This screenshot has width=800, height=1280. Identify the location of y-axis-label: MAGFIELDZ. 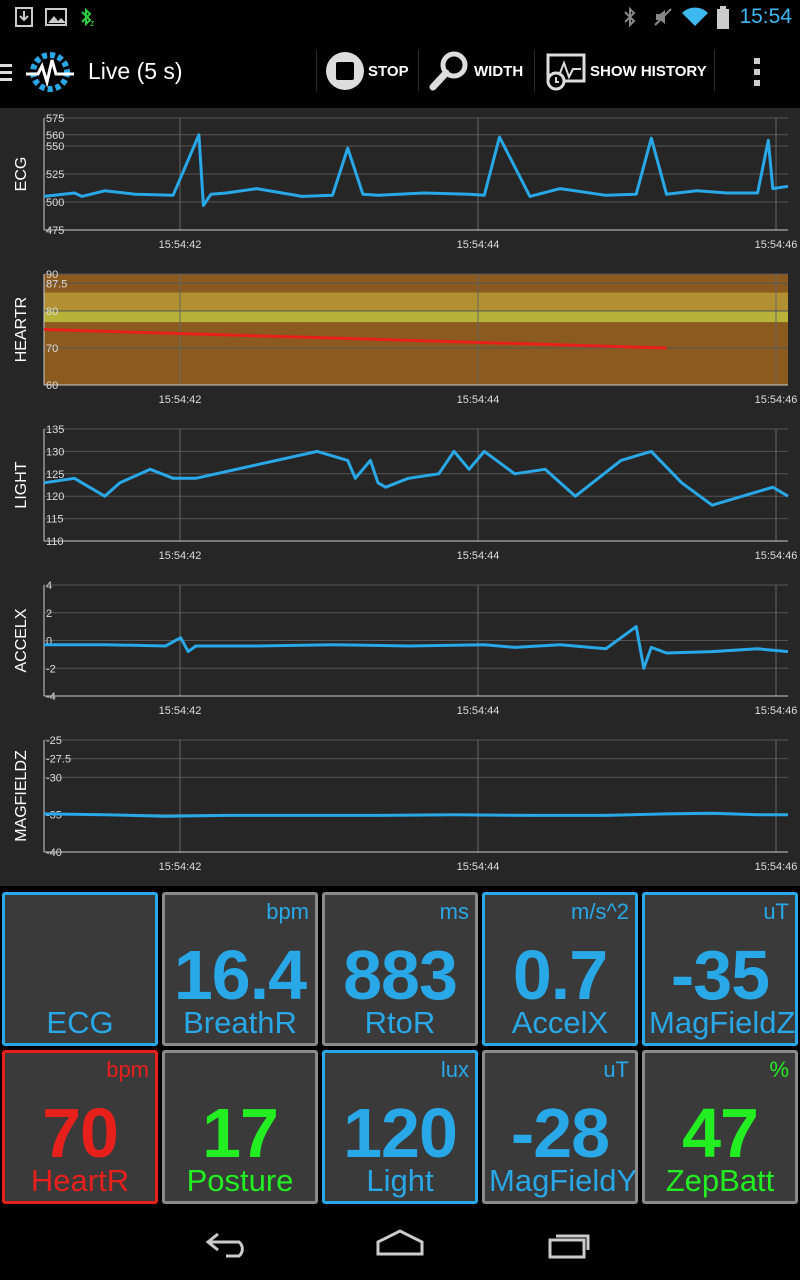
(21, 796).